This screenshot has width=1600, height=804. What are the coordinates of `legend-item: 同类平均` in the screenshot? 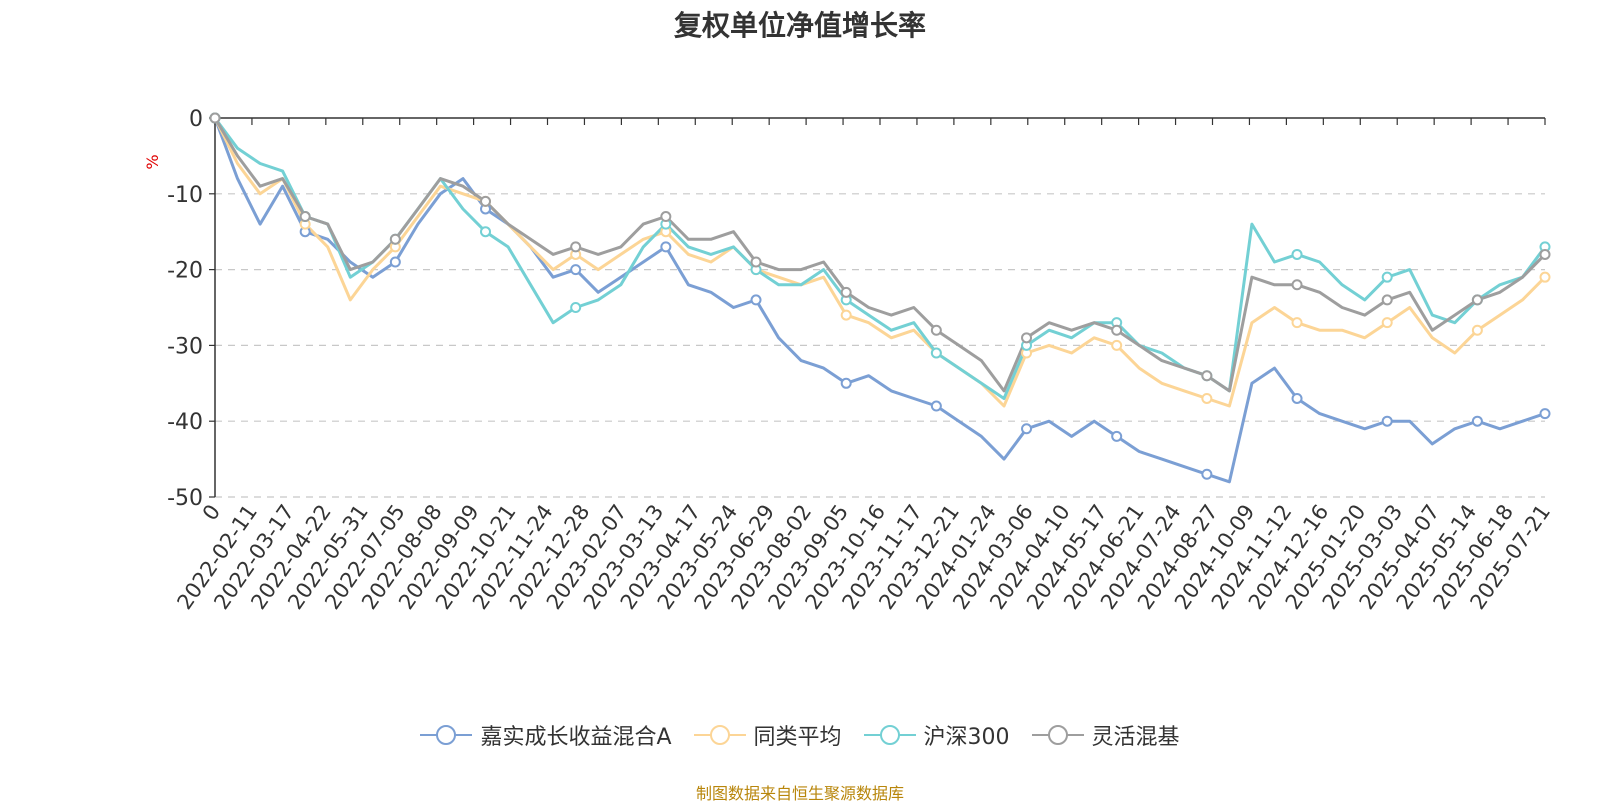 It's located at (767, 735).